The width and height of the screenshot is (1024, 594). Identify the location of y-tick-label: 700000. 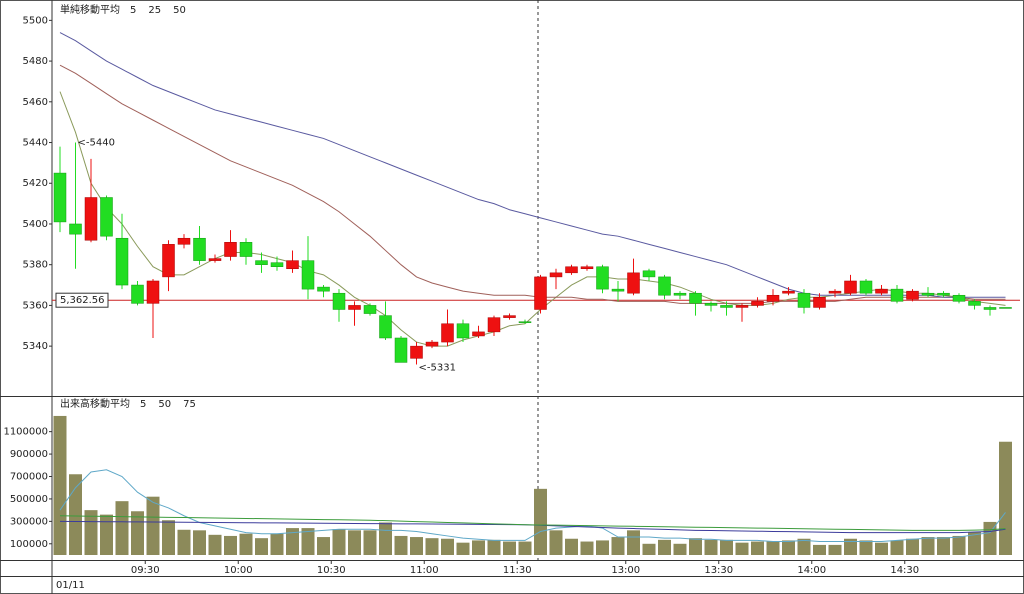
(29, 477).